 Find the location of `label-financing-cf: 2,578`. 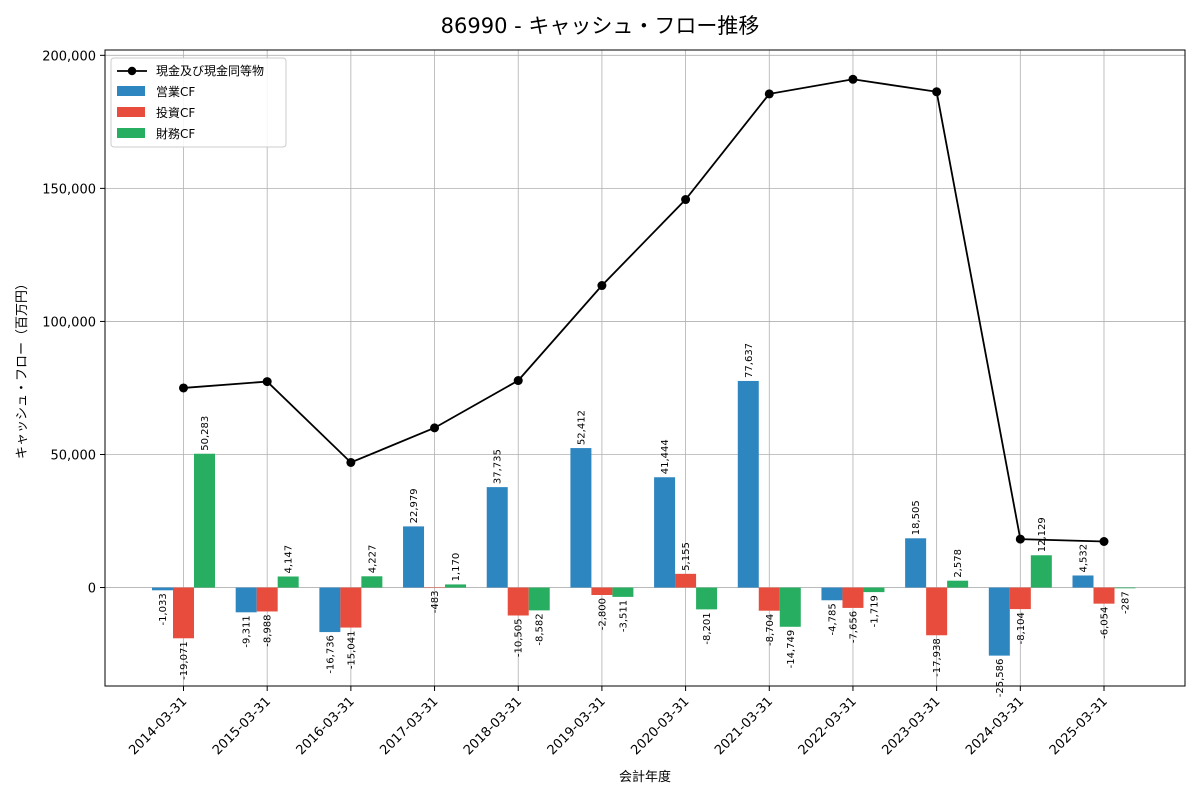

label-financing-cf: 2,578 is located at coordinates (958, 563).